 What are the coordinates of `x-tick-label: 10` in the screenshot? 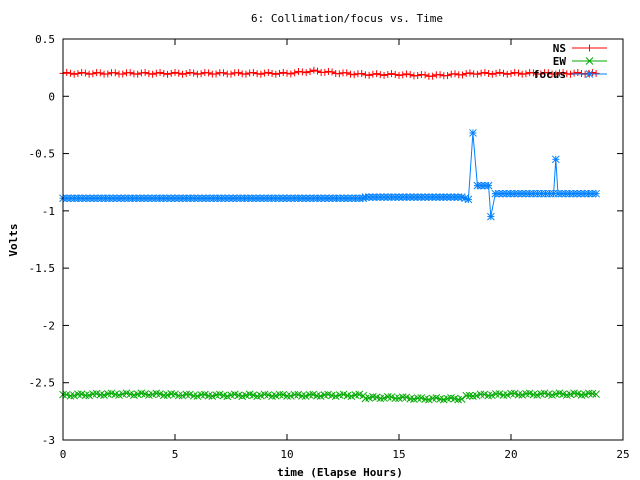 It's located at (286, 454).